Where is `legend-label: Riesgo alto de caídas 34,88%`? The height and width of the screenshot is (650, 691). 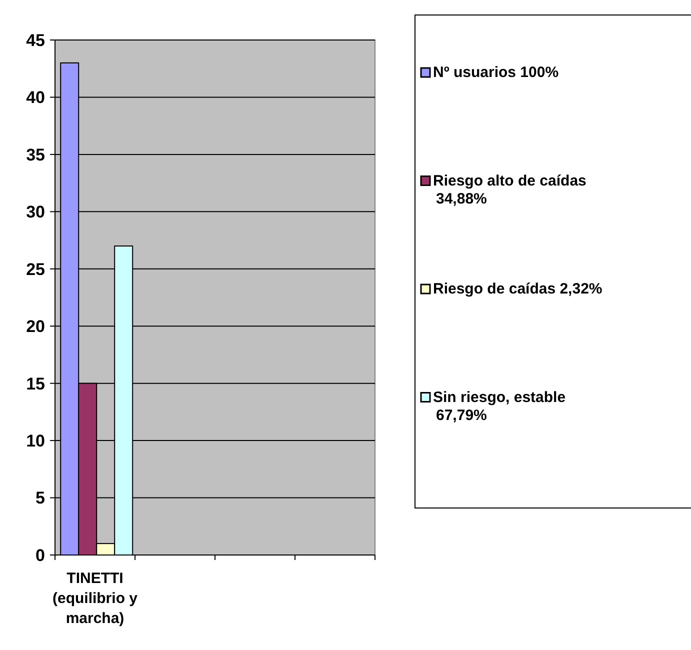 legend-label: Riesgo alto de caídas 34,88% is located at coordinates (509, 190).